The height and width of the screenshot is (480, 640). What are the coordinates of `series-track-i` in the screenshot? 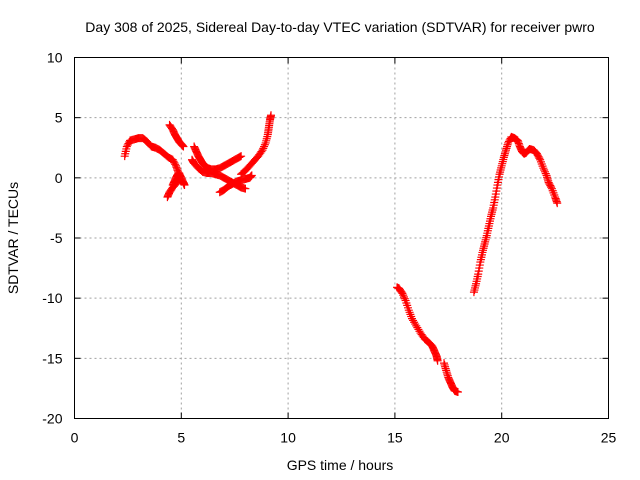 It's located at (451, 378).